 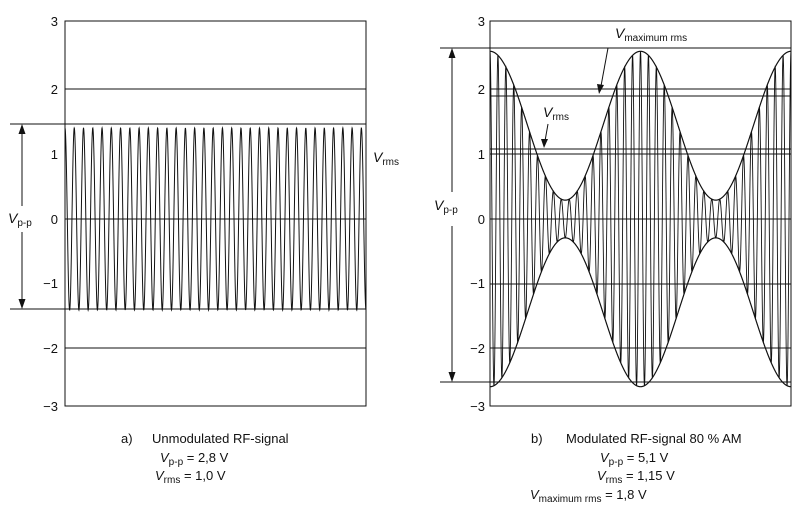 What do you see at coordinates (446, 206) in the screenshot?
I see `panel-b-vpp-label: Vp-p` at bounding box center [446, 206].